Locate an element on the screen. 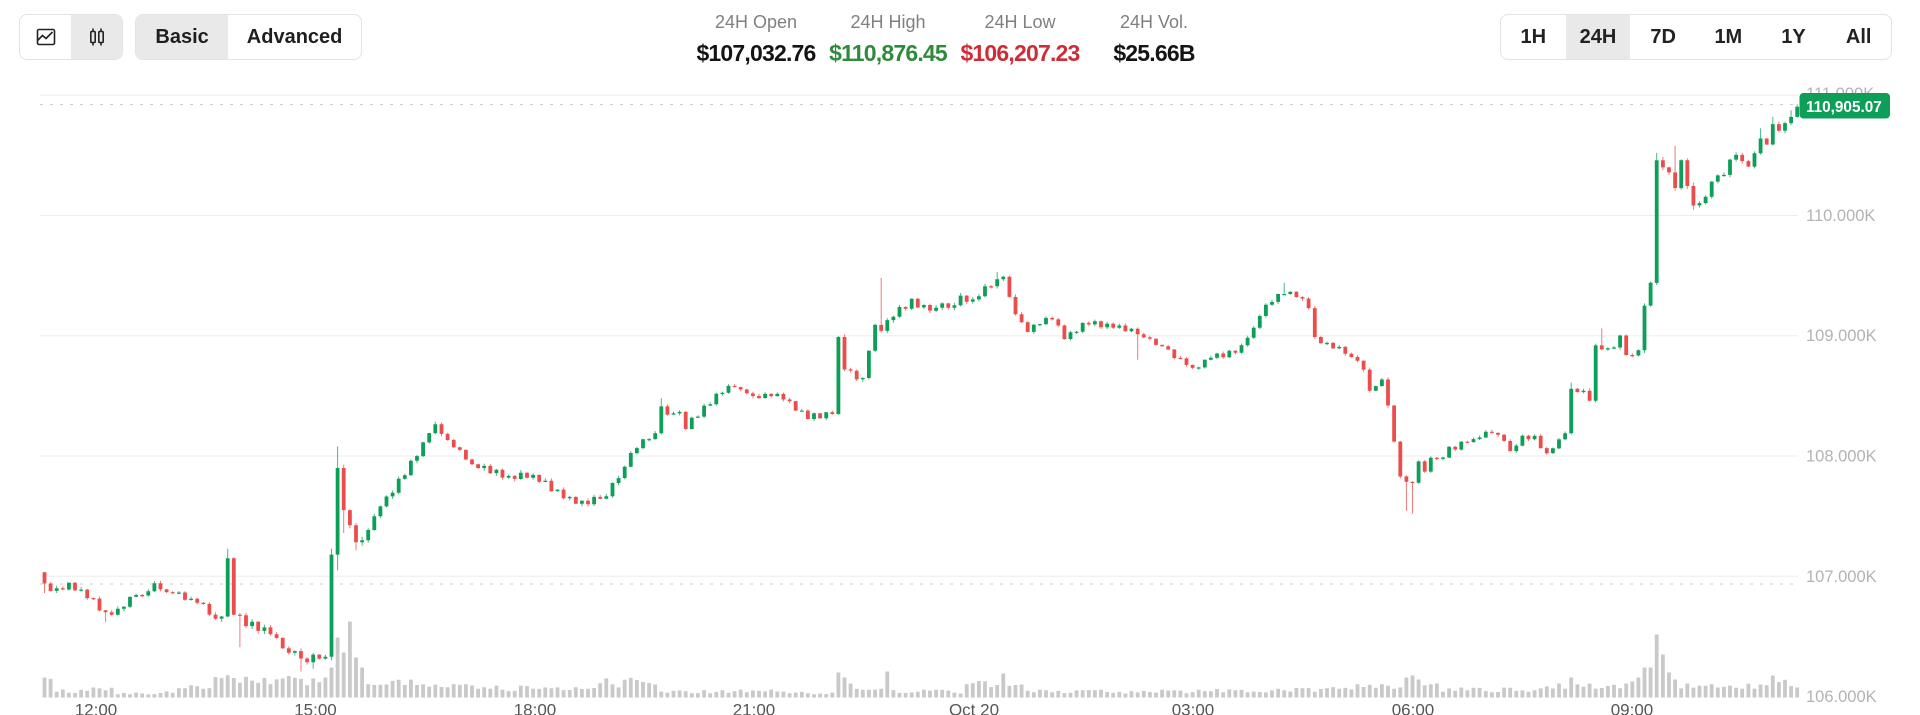  svg-text: 15:00 is located at coordinates (315, 708).